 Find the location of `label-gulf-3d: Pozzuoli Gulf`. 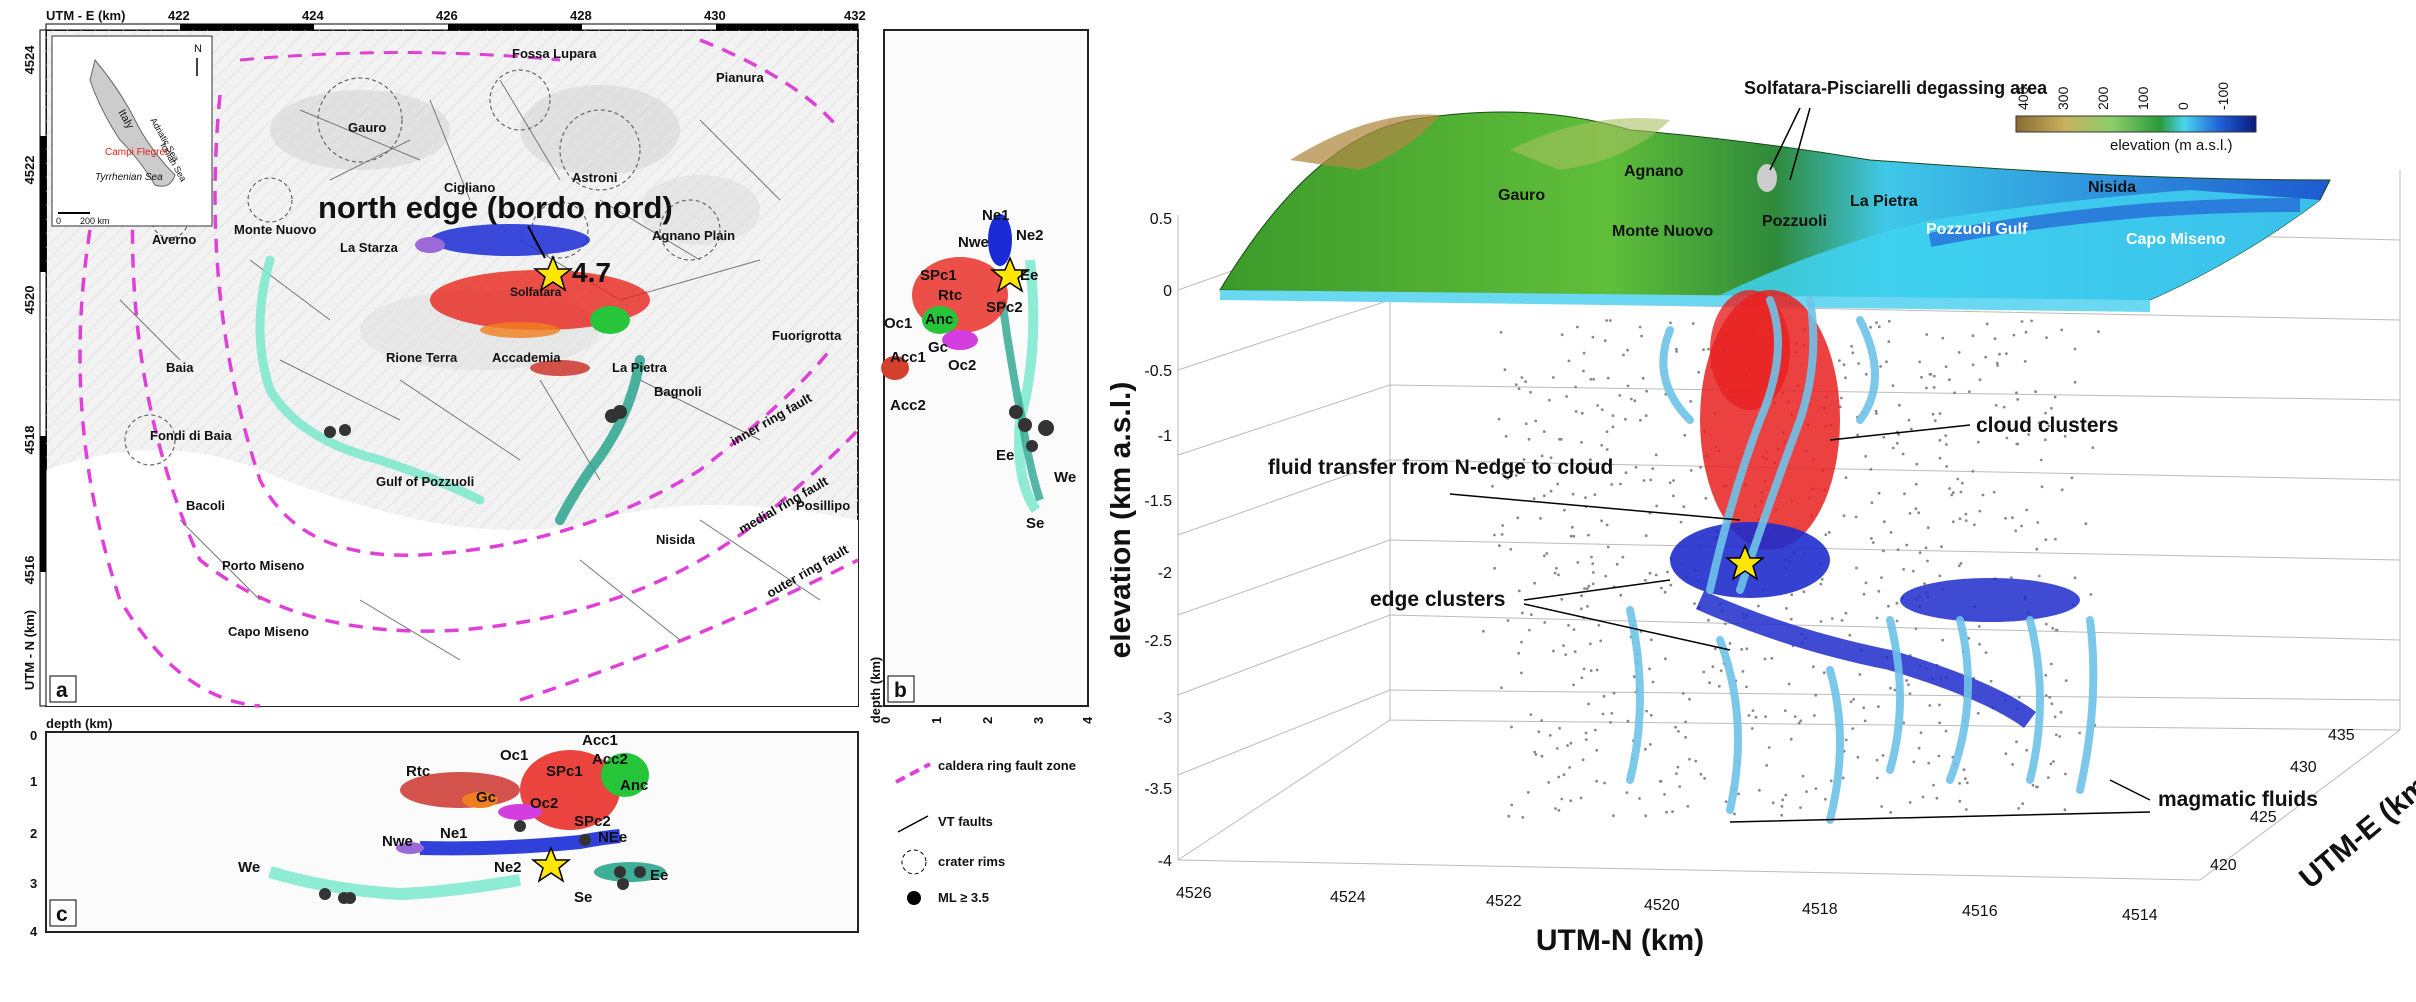

label-gulf-3d: Pozzuoli Gulf is located at coordinates (1977, 229).